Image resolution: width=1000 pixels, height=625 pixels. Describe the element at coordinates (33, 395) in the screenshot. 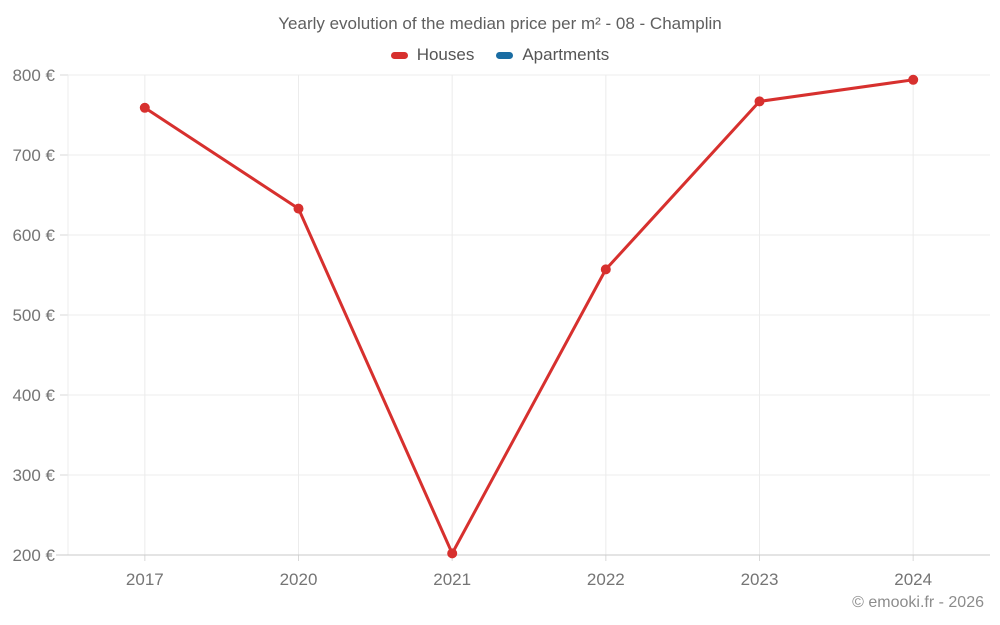

I see `y-axis-label: 400 €` at that location.